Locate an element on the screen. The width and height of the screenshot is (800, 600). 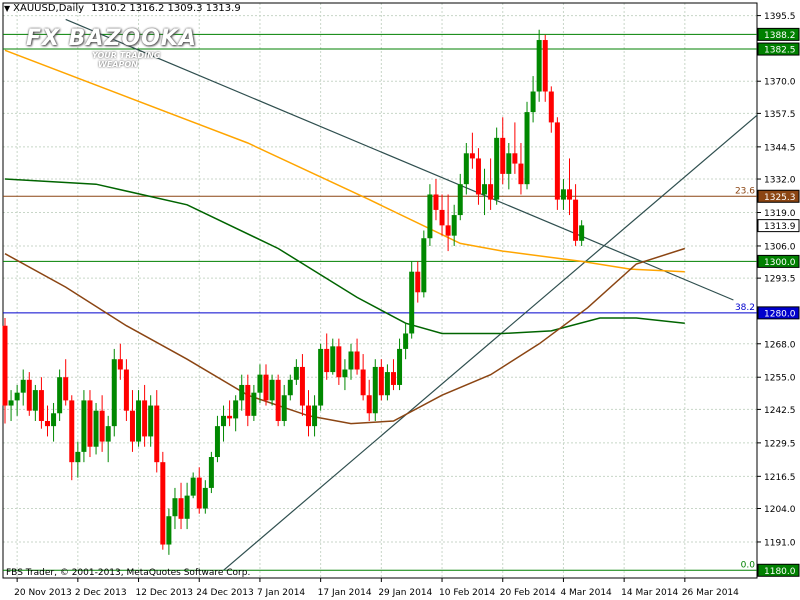
time-tick-label: 14 Mar 2014 is located at coordinates (649, 593).